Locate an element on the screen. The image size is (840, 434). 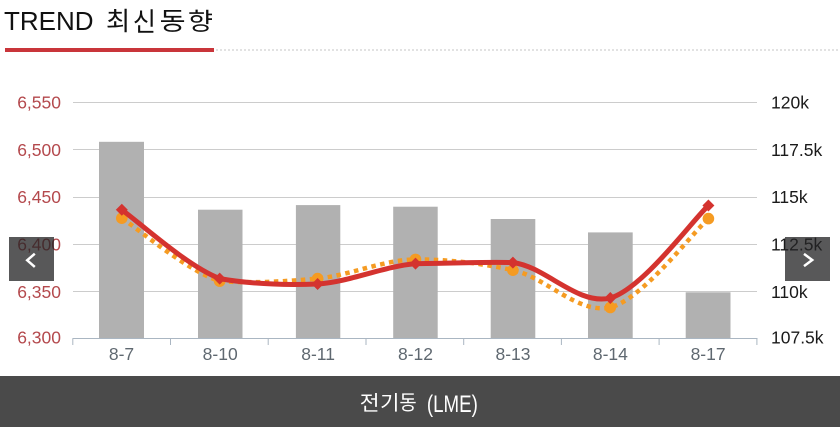
svg-text: 115k is located at coordinates (789, 197).